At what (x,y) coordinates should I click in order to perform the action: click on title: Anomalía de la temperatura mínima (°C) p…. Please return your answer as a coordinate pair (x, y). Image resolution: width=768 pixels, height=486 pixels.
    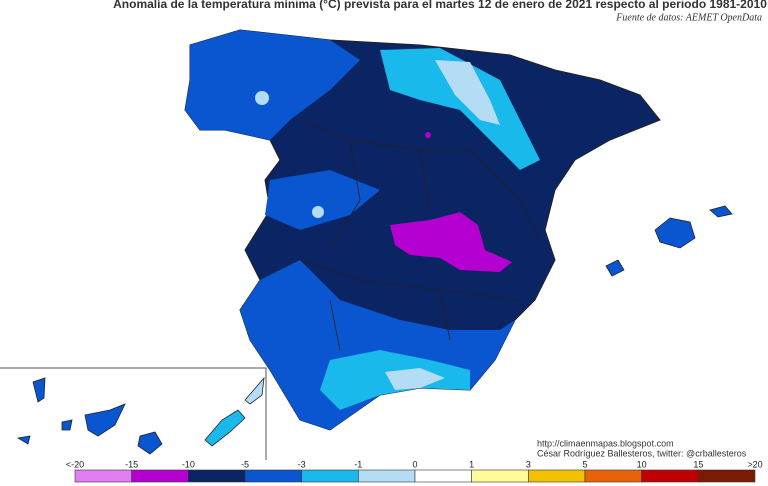
    Looking at the image, I should click on (440, 5).